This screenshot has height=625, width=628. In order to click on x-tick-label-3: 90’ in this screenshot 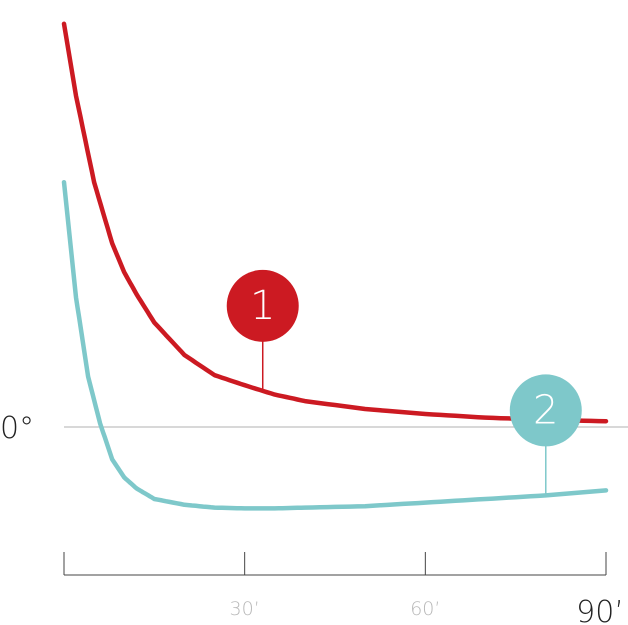, I will do `click(600, 610)`.